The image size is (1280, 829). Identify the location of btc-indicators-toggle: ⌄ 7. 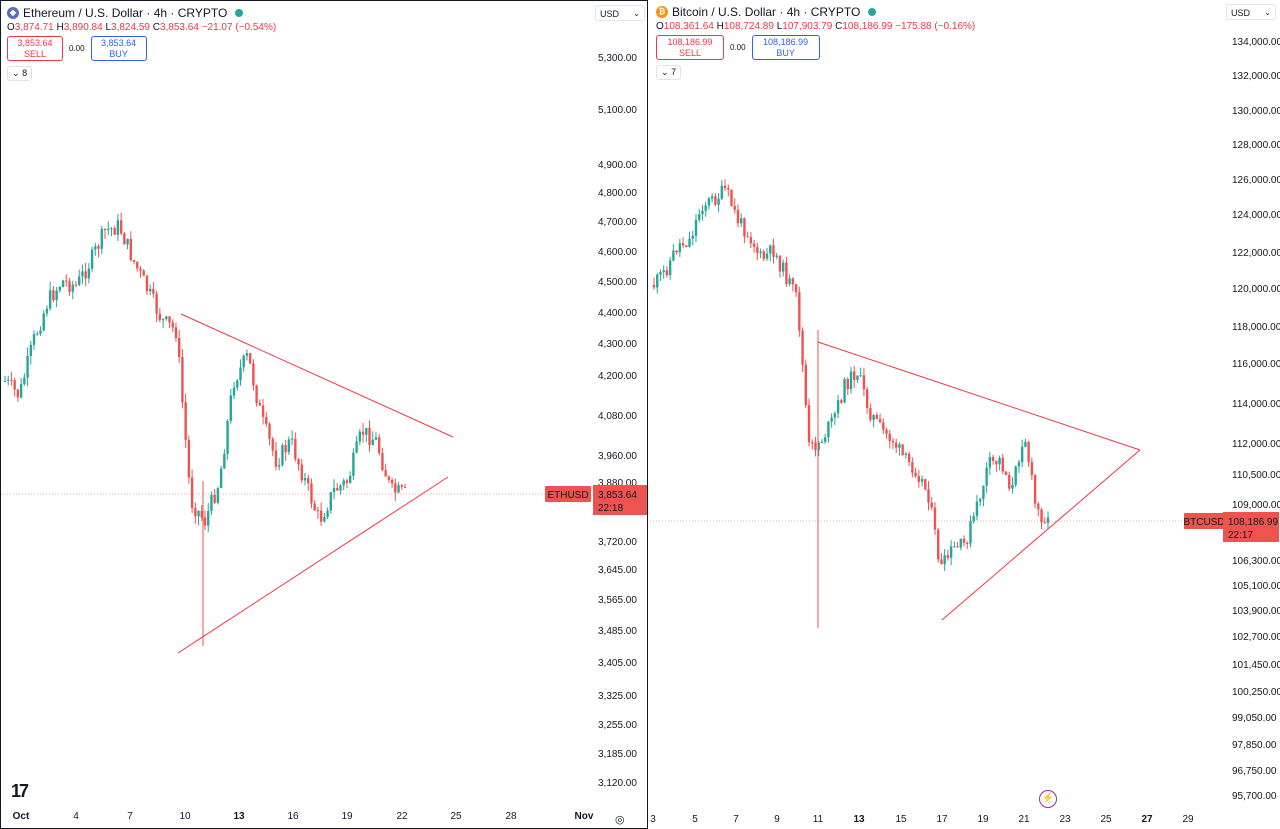
(669, 72).